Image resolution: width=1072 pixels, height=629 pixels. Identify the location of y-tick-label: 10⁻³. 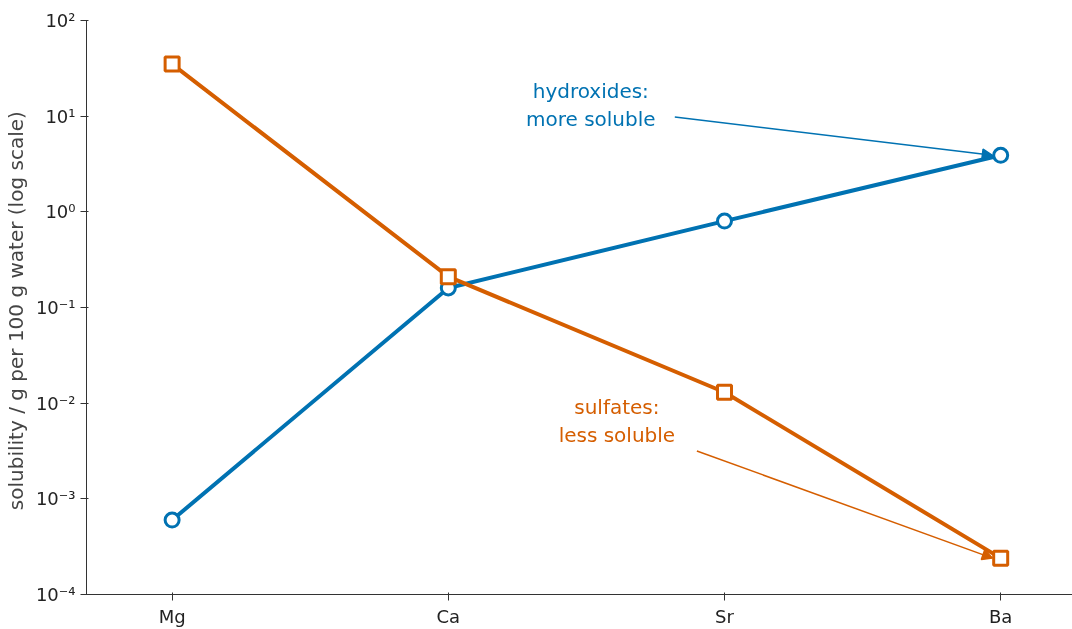
(55, 499).